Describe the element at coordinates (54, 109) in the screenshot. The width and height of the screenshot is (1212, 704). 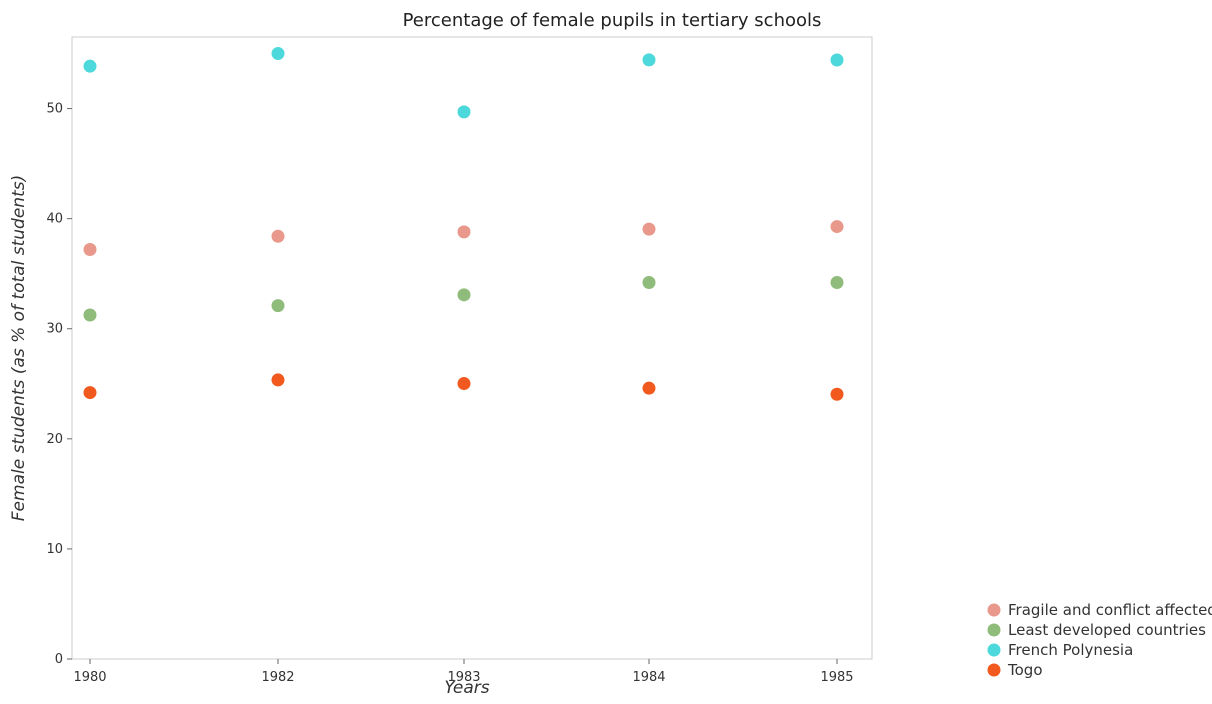
I see `y-tick-label: 50` at that location.